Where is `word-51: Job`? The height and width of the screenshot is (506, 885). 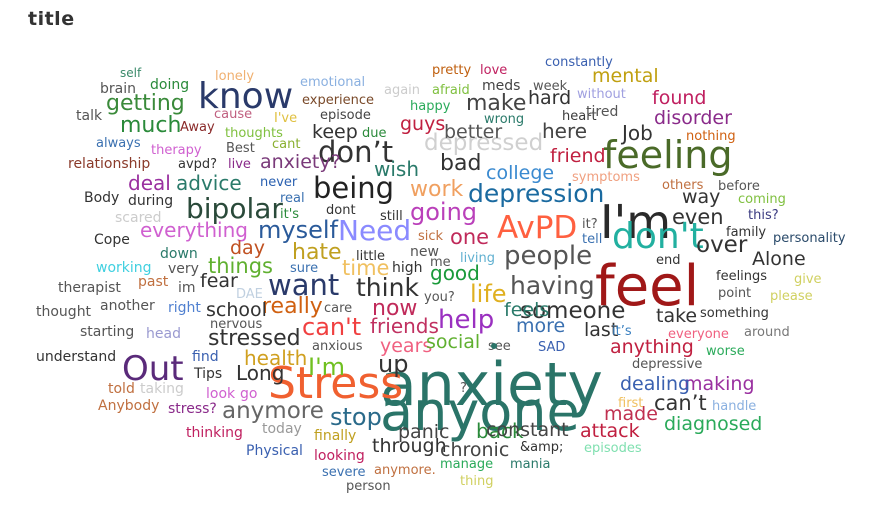
word-51: Job is located at coordinates (636, 133).